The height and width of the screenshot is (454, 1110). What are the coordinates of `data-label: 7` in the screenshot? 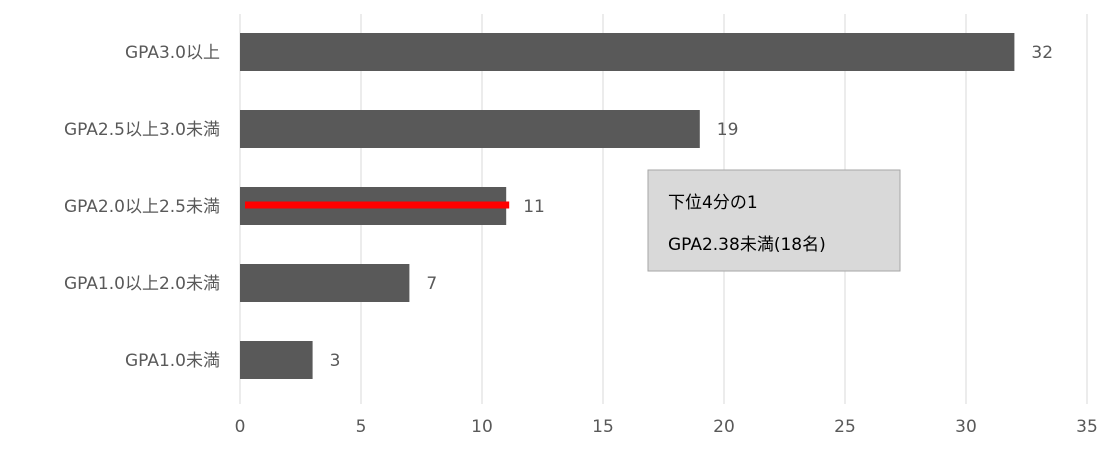 It's located at (431, 284).